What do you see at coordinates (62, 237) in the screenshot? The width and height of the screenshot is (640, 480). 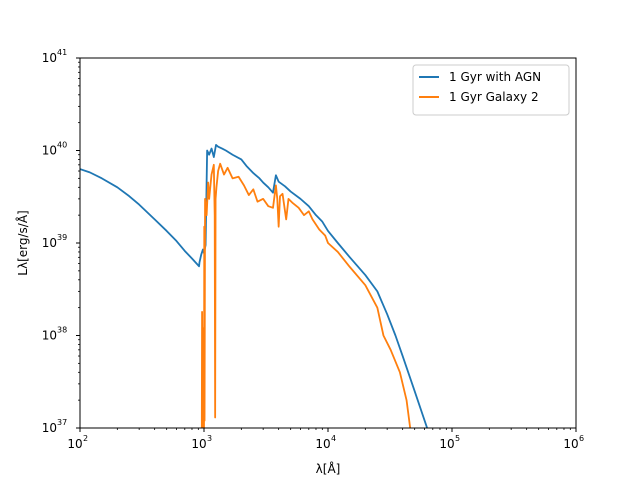 I see `y-tick-exponent: 39` at bounding box center [62, 237].